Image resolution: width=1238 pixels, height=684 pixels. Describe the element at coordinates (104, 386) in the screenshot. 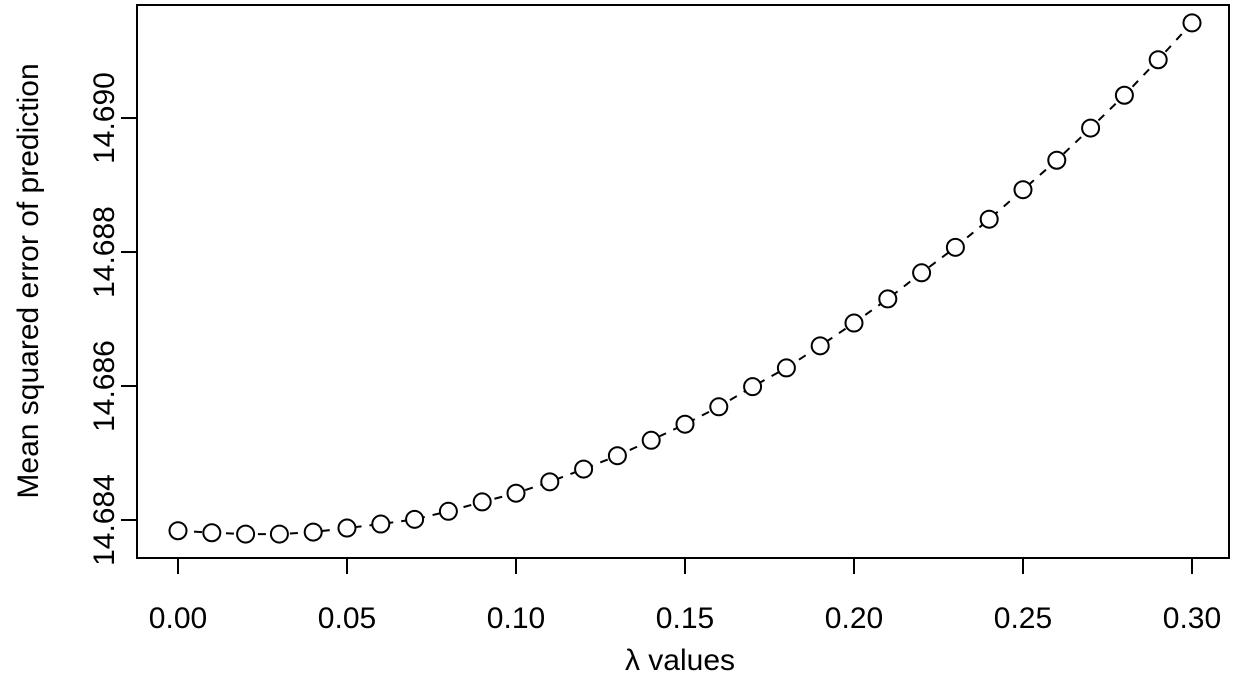

I see `y-tick-label: 14.686` at that location.